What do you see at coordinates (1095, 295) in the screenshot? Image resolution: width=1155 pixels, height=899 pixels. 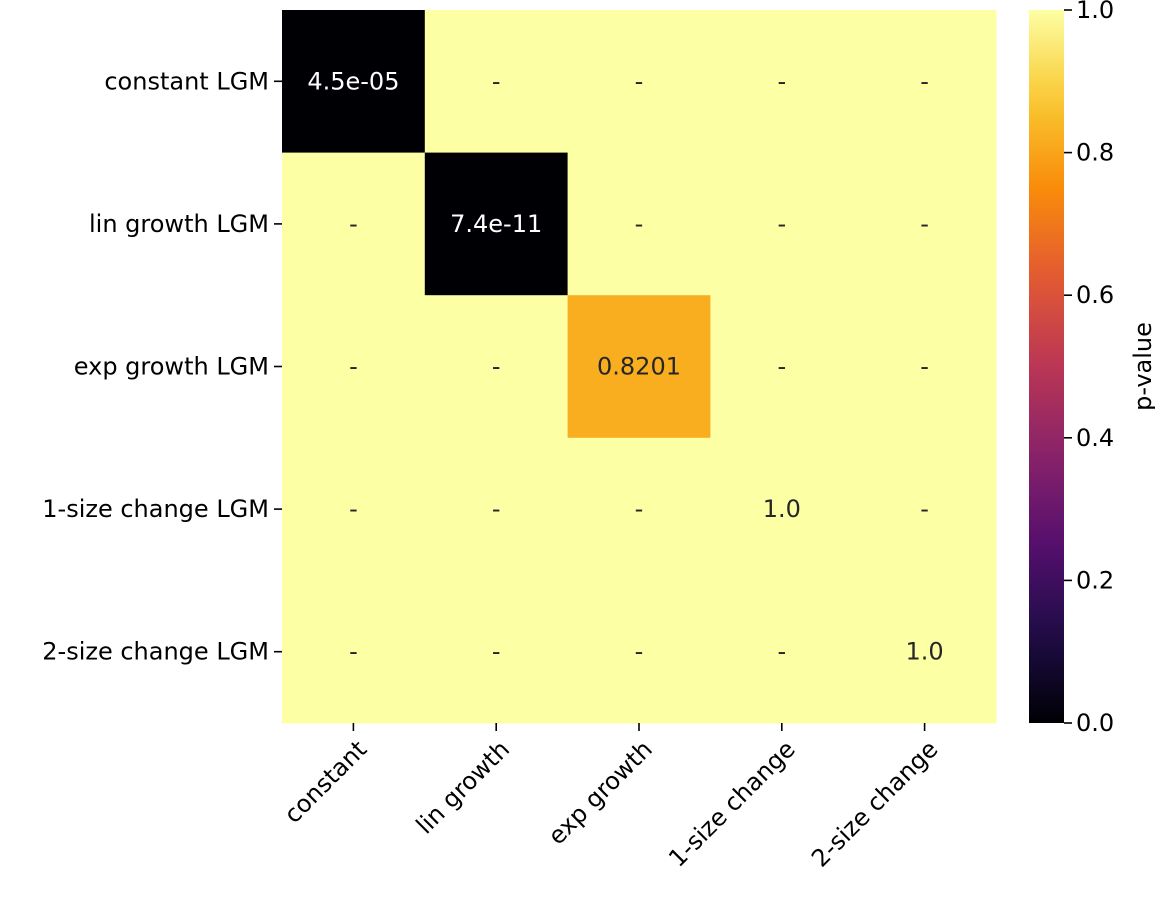 I see `colorbar-tick-label: 0.6` at bounding box center [1095, 295].